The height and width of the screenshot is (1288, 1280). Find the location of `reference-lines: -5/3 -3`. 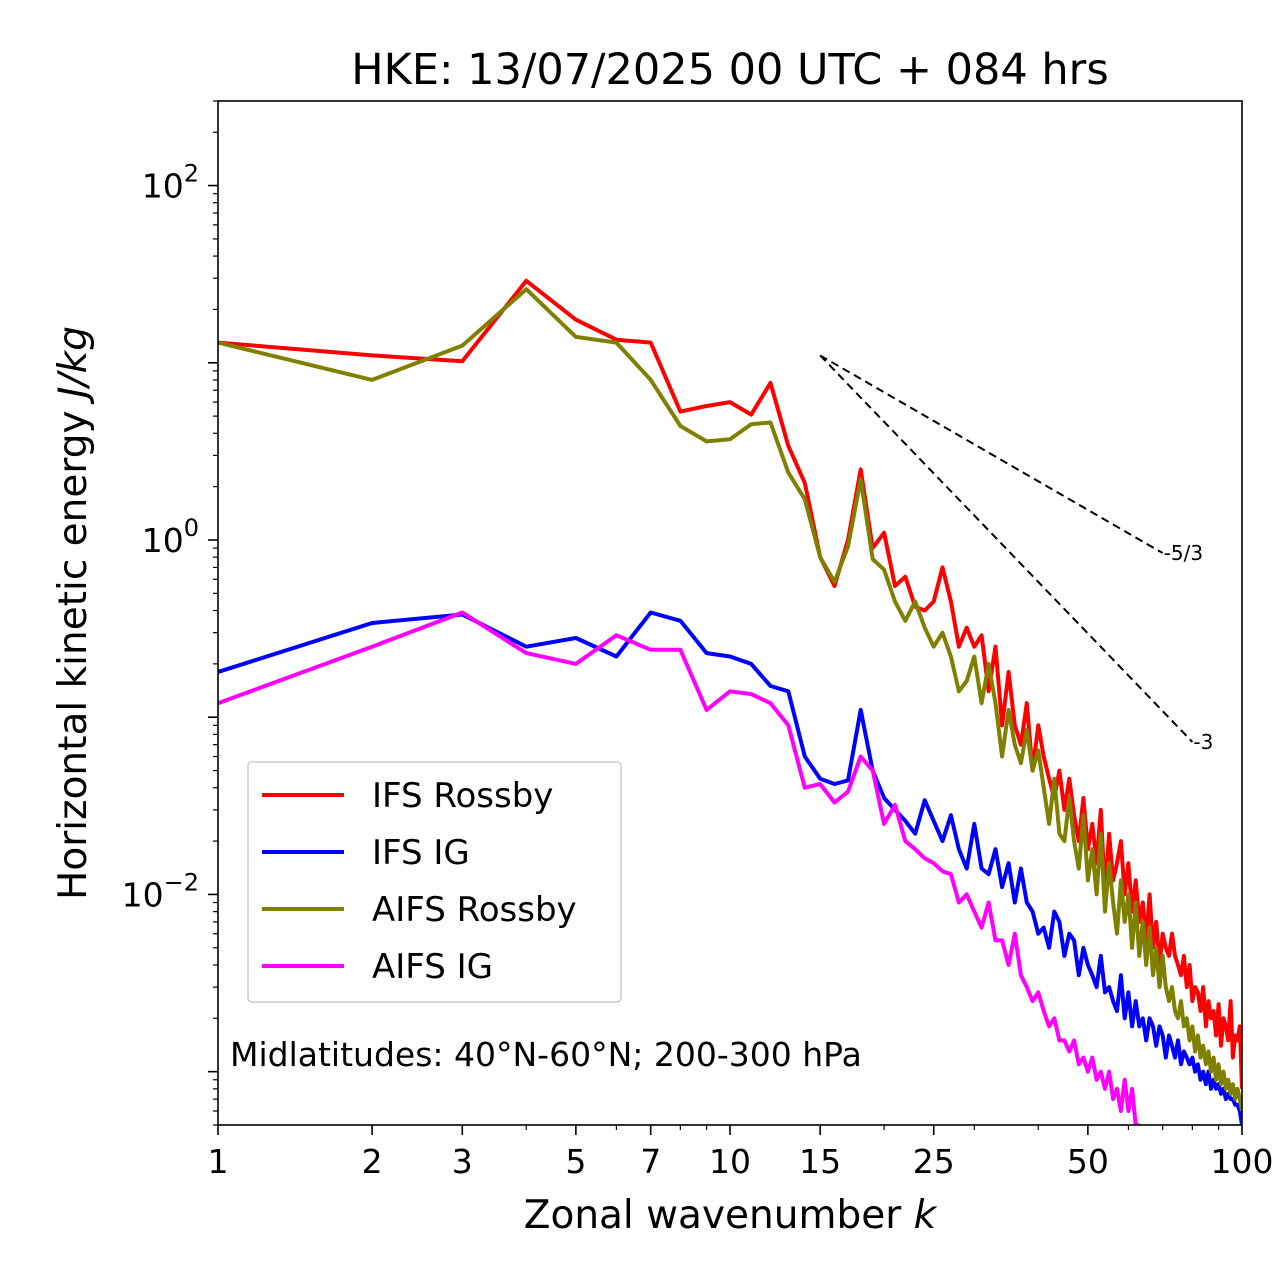

reference-lines: -5/3 -3 is located at coordinates (1016, 554).